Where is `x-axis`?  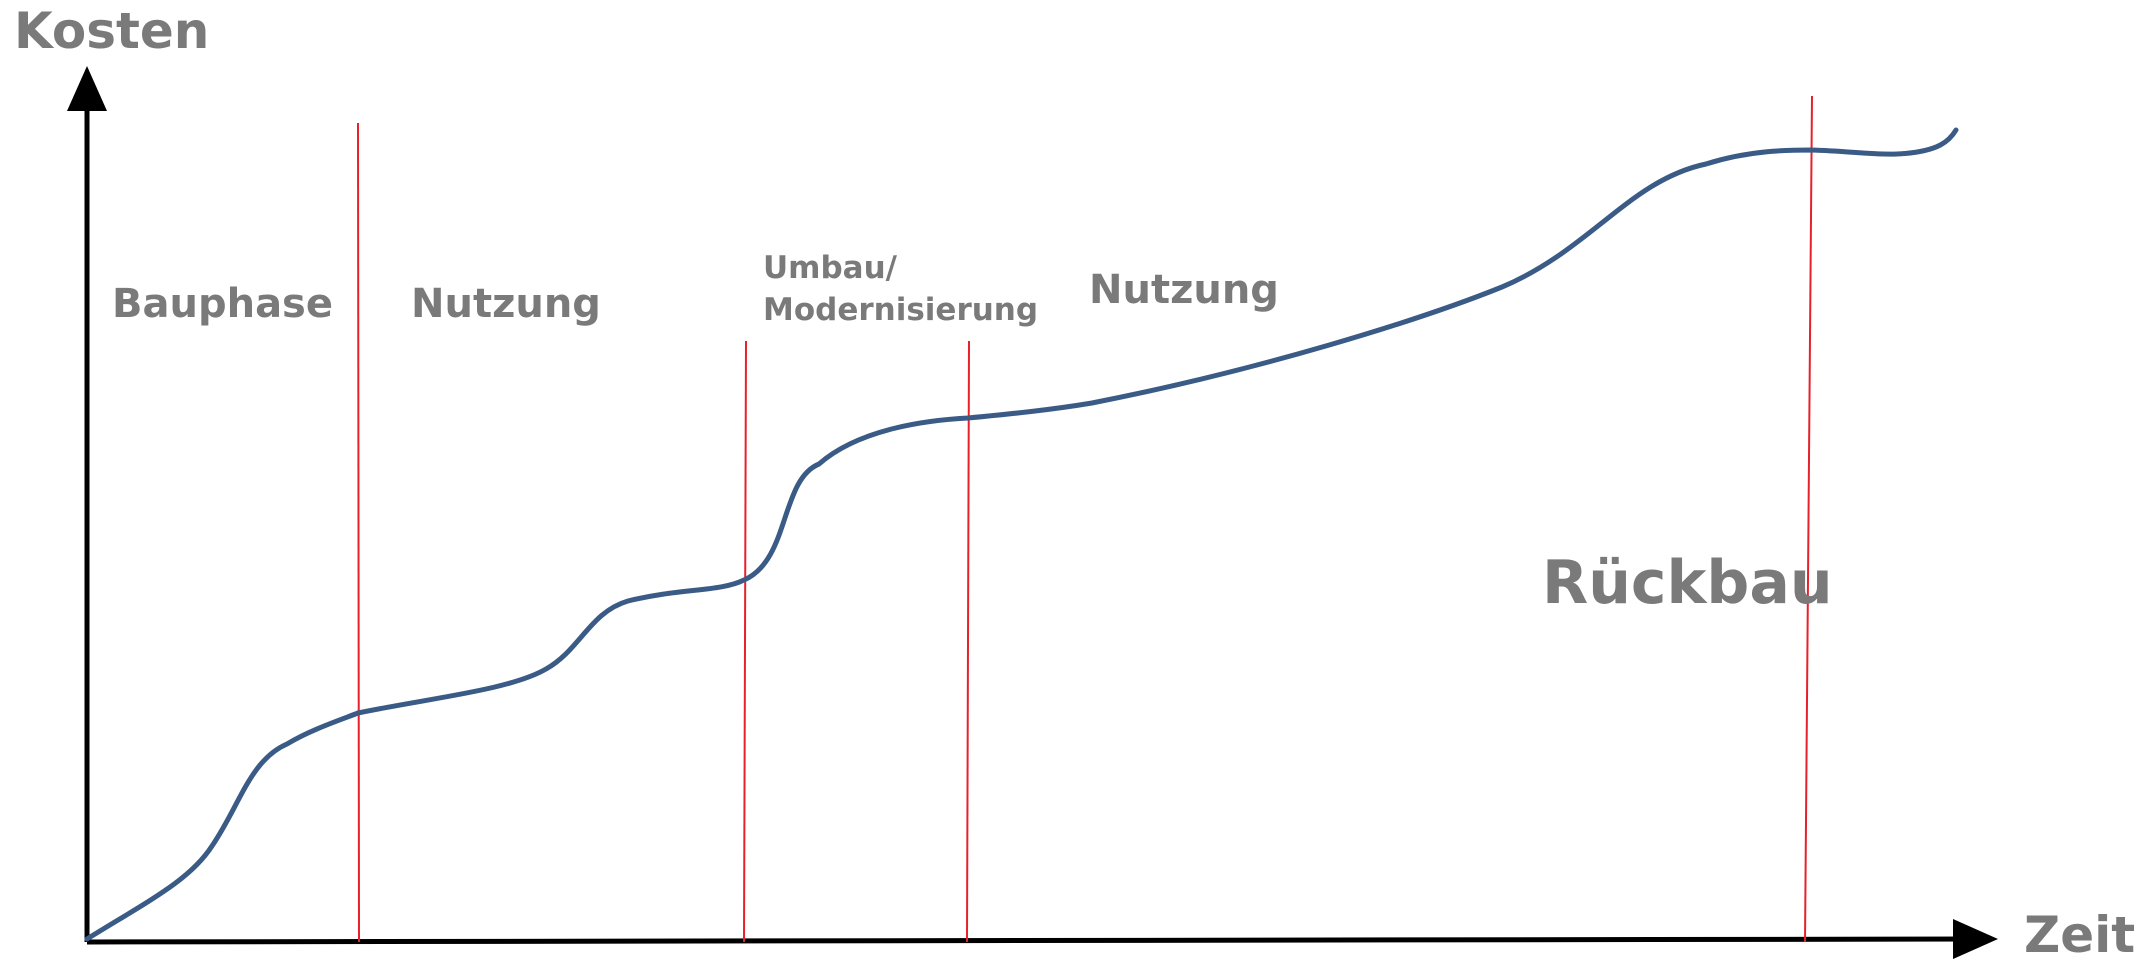 x-axis is located at coordinates (1042, 939).